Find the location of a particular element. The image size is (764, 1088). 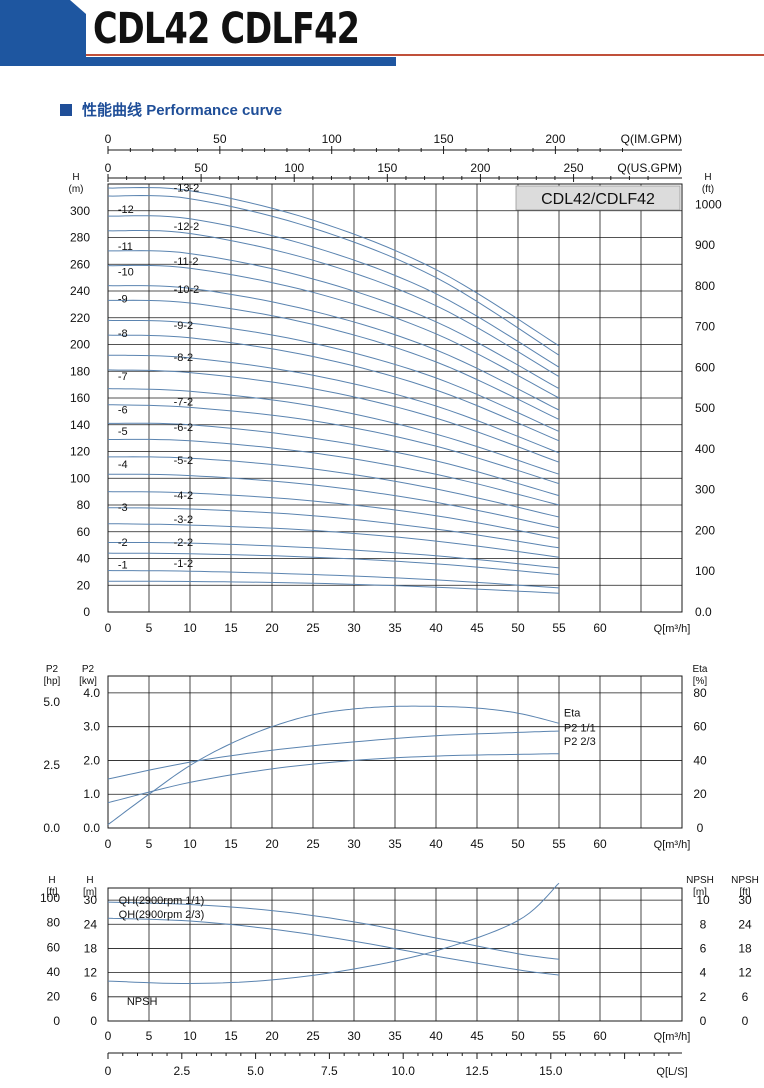

chart1-y2-tick-label: 200 is located at coordinates (705, 530).